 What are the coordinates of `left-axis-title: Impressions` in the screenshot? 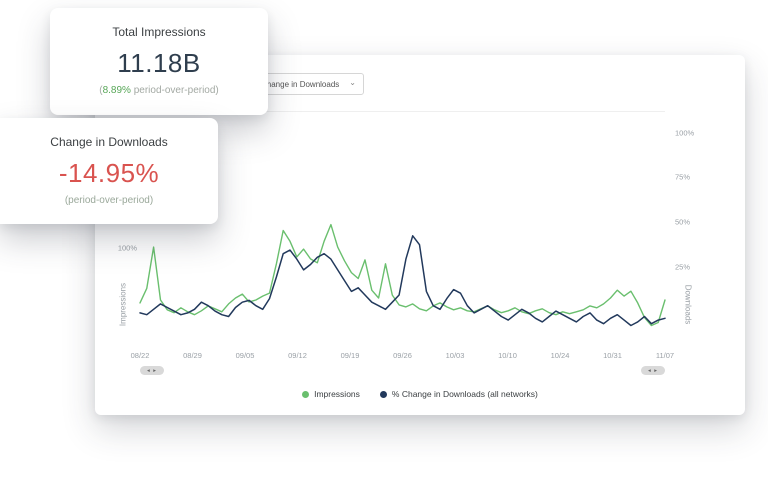 It's located at (123, 304).